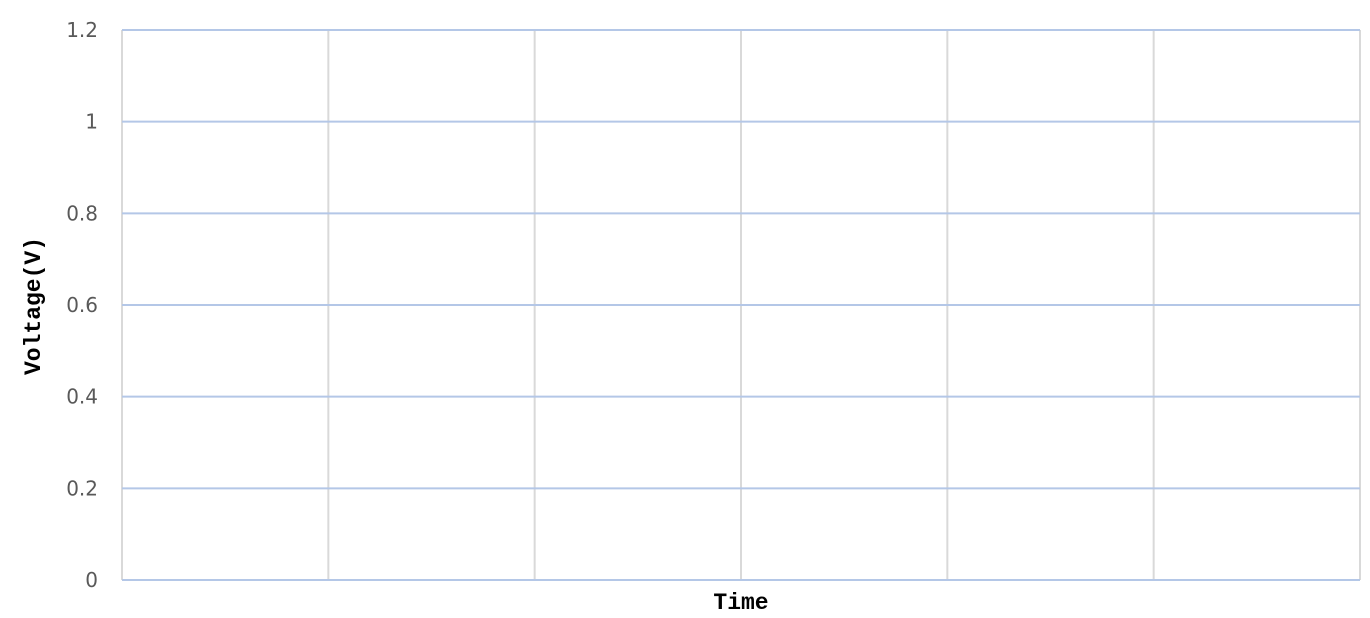 Image resolution: width=1370 pixels, height=618 pixels. I want to click on y-tick-labels: 0 0.2 0.4 0.6 0.8 1 1.2, so click(82, 305).